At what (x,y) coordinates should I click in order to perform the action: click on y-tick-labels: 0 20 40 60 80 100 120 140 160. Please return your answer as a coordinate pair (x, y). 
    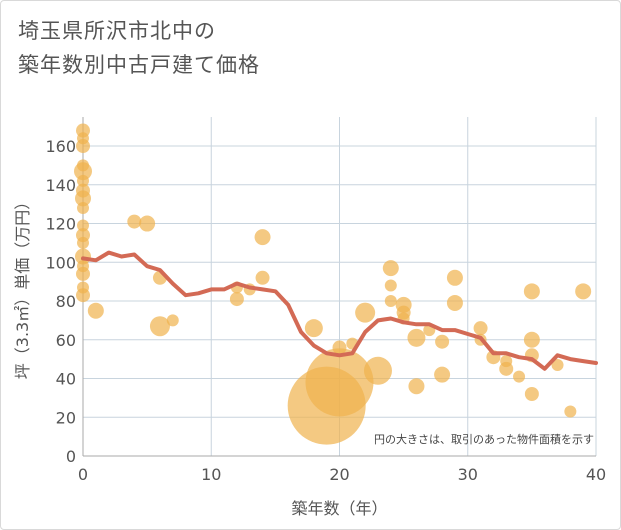
    Looking at the image, I should click on (60, 301).